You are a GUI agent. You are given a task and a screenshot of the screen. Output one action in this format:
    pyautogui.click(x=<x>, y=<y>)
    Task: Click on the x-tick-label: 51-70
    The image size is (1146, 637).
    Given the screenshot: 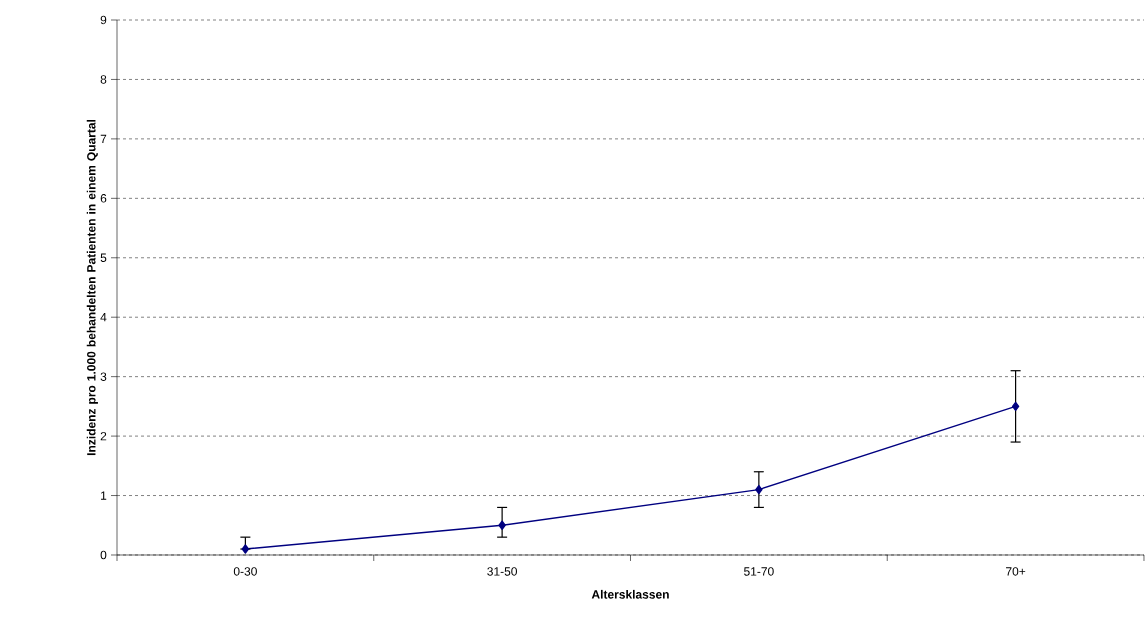 What is the action you would take?
    pyautogui.click(x=759, y=571)
    